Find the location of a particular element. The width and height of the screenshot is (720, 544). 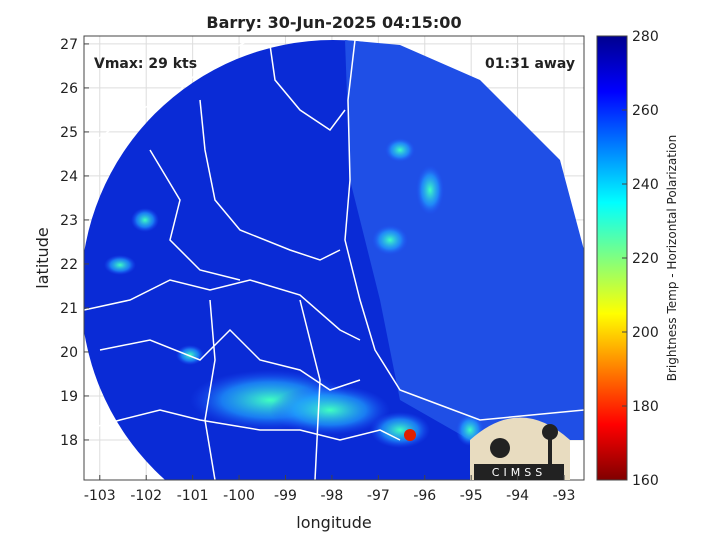

y-tick-label: 22 is located at coordinates (69, 265).